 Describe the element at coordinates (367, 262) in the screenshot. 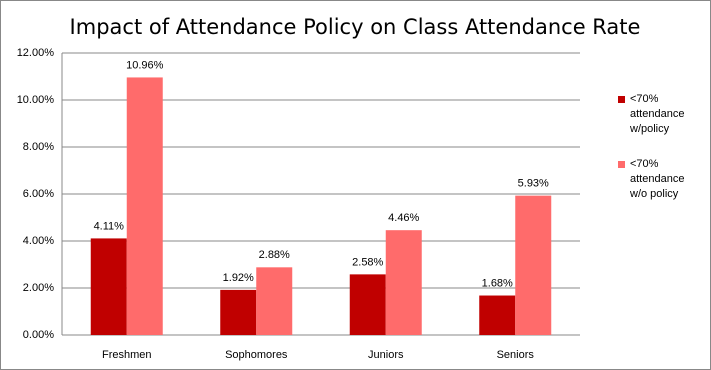

I see `value-label: 2.58%` at that location.